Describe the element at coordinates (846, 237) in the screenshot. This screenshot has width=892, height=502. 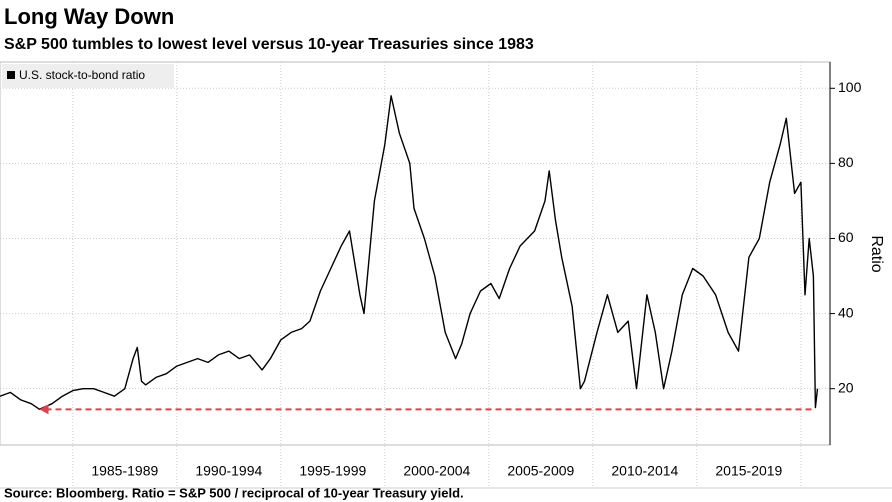
I see `y-tick-label: 60` at that location.